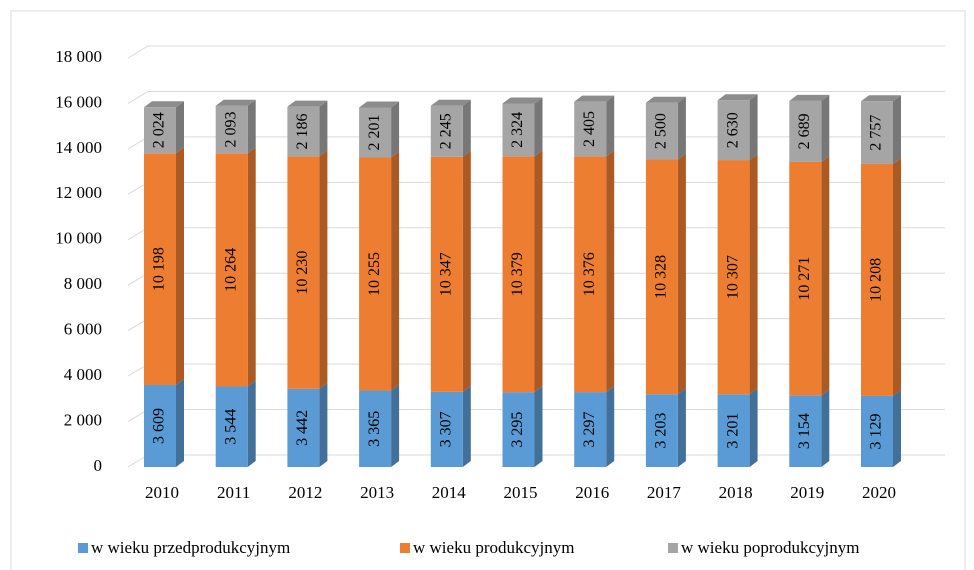  I want to click on data-label: 10 230, so click(302, 273).